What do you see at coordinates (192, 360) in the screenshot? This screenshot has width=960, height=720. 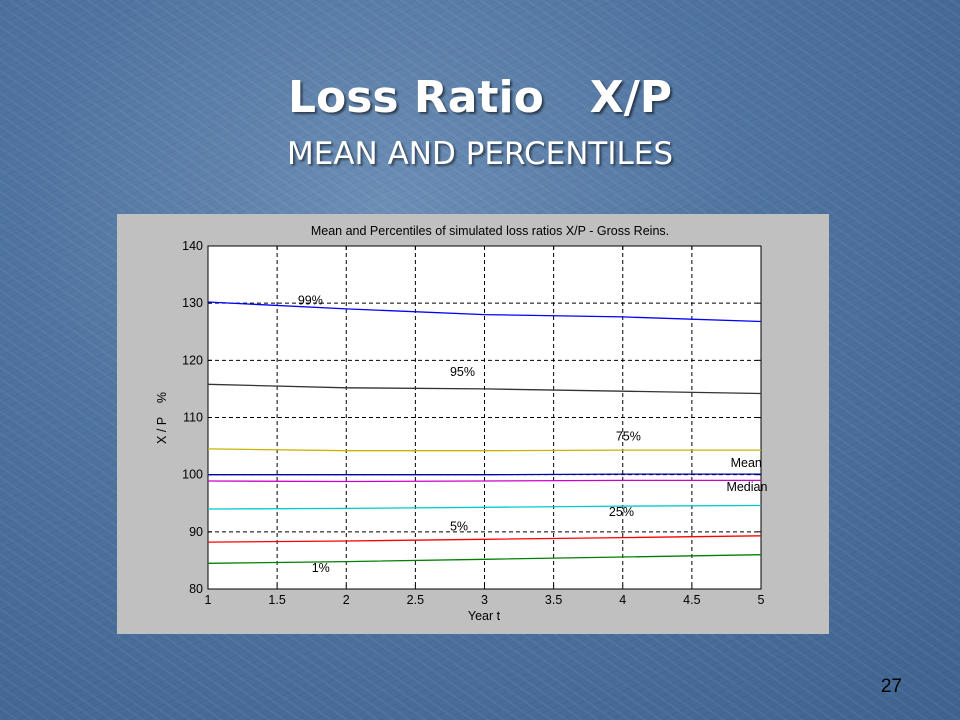 I see `y-tick-label: 120` at bounding box center [192, 360].